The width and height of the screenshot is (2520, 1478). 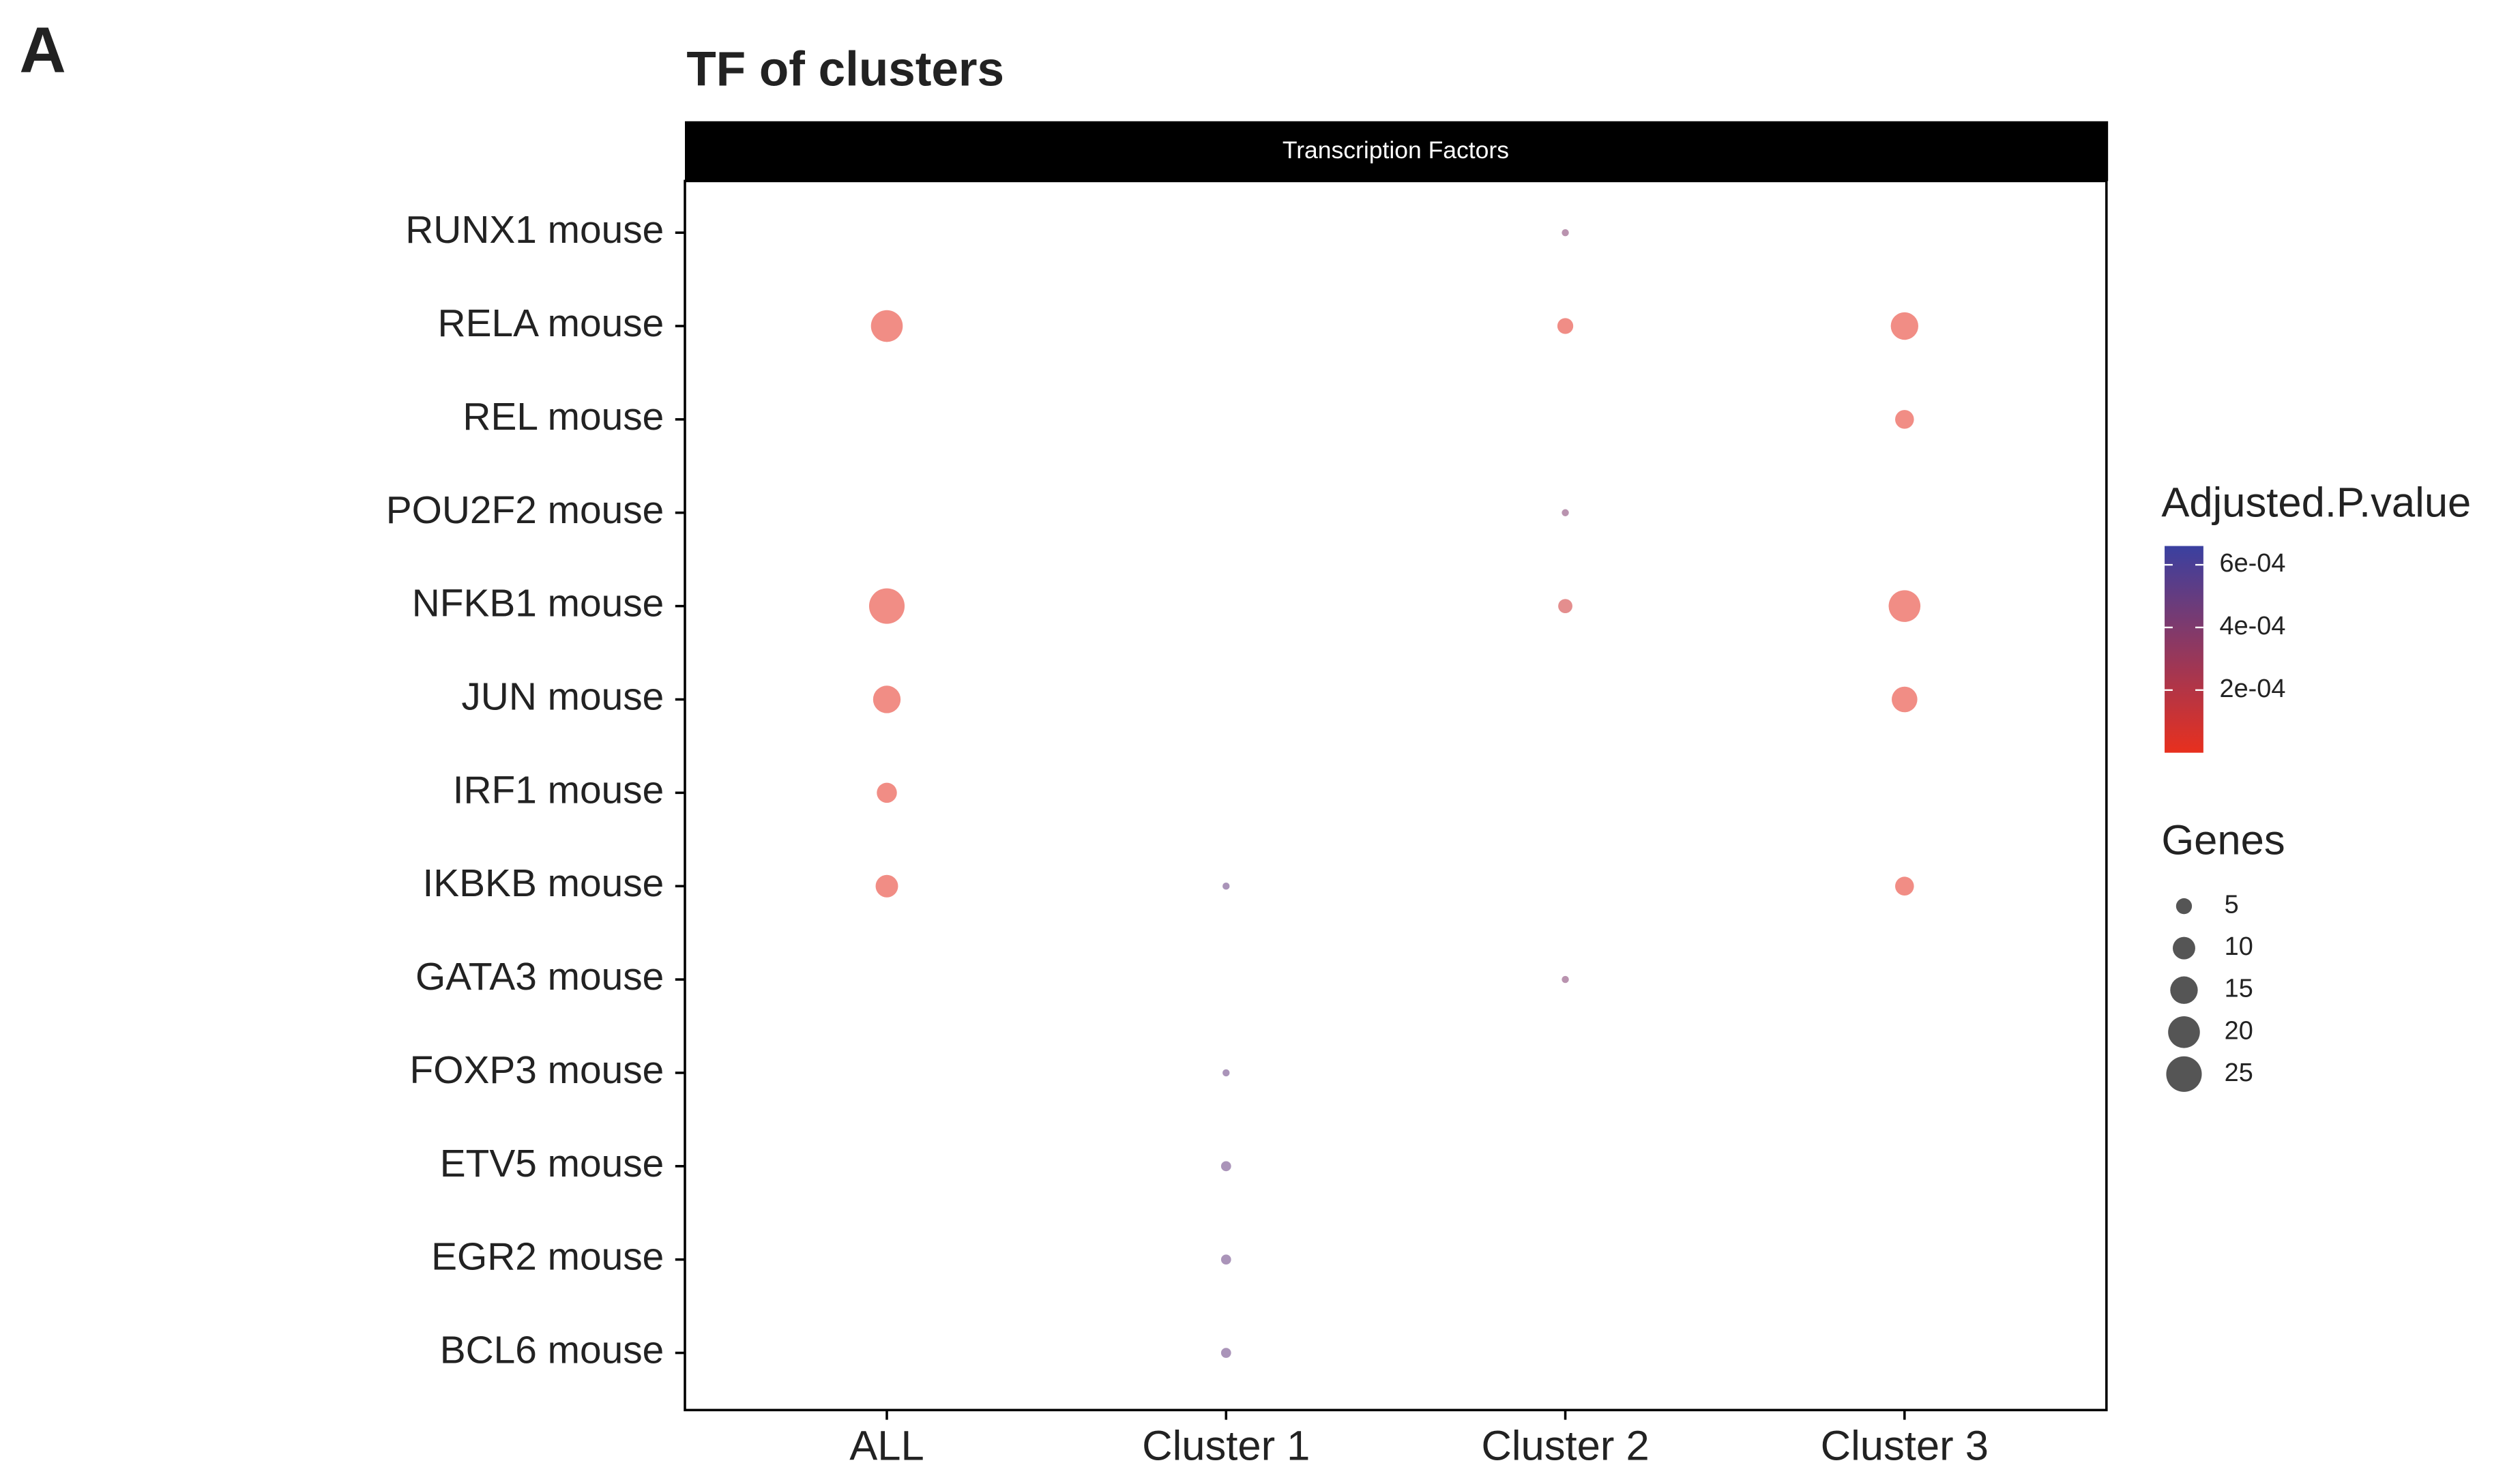 What do you see at coordinates (2253, 689) in the screenshot?
I see `color-tick-label: 2e-04` at bounding box center [2253, 689].